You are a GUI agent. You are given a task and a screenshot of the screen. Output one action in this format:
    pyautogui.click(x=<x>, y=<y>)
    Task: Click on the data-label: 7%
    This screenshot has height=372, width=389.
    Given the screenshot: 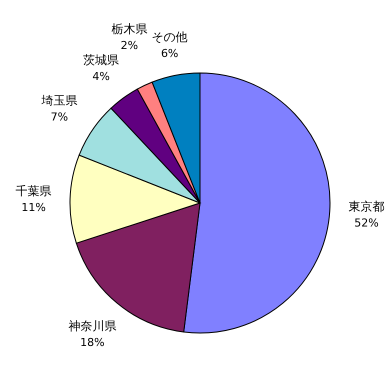 What is the action you would take?
    pyautogui.click(x=59, y=117)
    